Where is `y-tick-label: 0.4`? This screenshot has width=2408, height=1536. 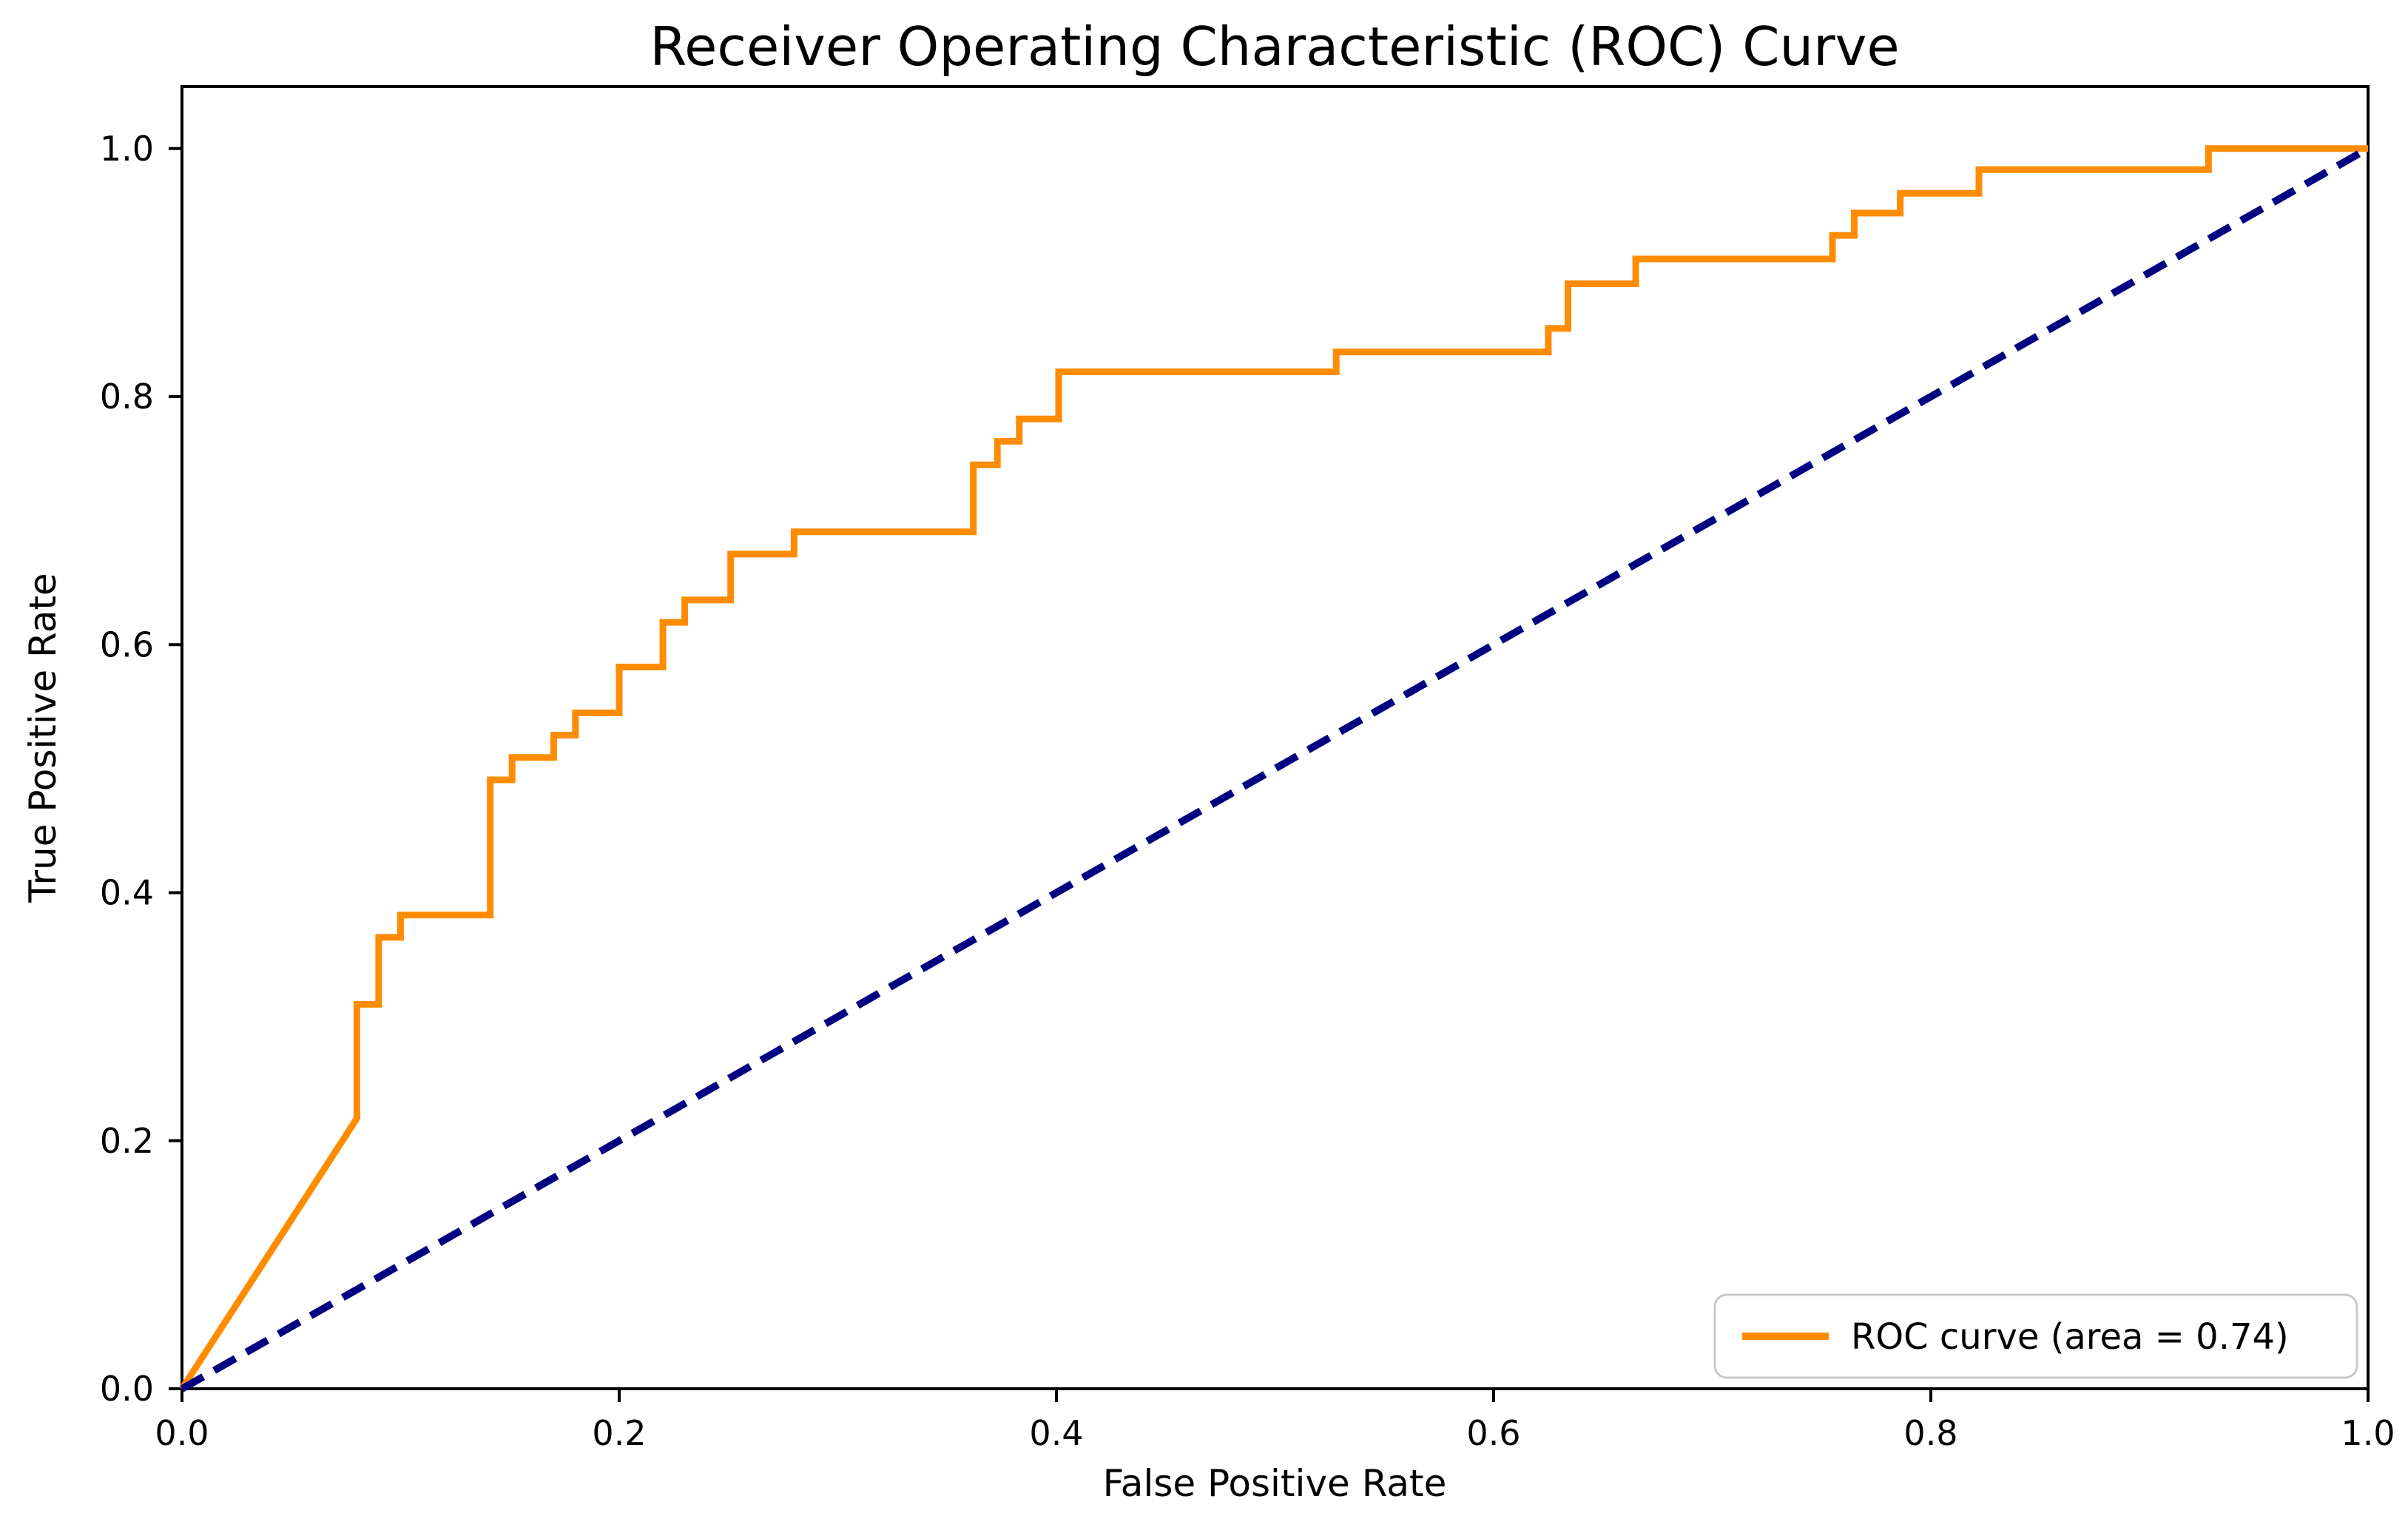 y-tick-label: 0.4 is located at coordinates (127, 893).